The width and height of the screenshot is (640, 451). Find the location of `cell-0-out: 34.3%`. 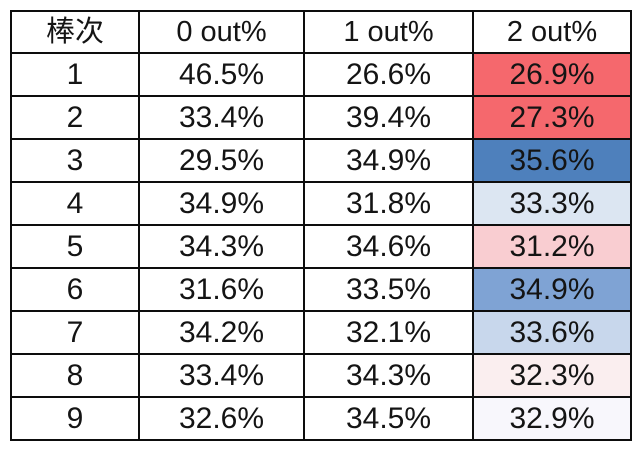

cell-0-out: 34.3% is located at coordinates (221, 246).